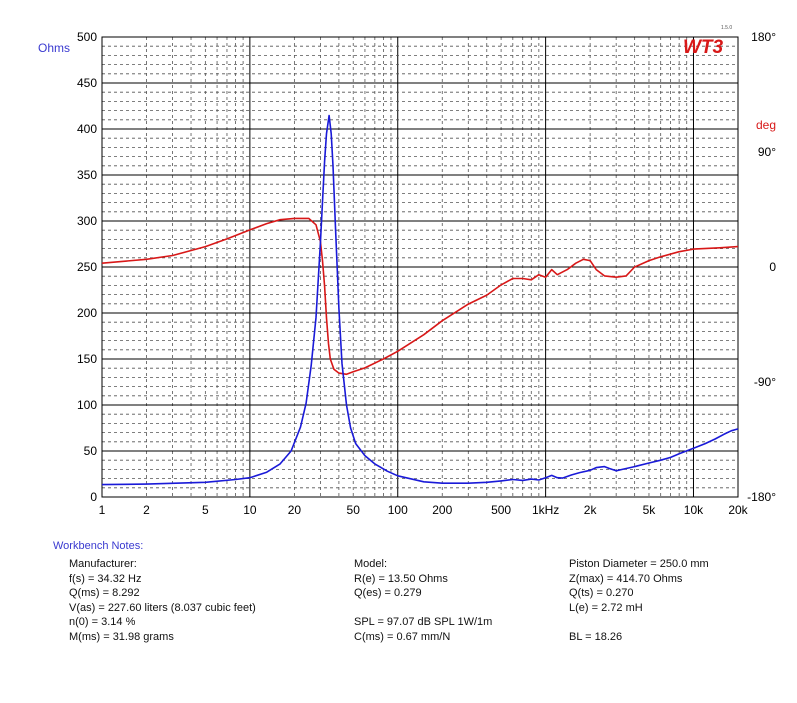 The width and height of the screenshot is (797, 703). What do you see at coordinates (545, 510) in the screenshot?
I see `x-tick-label: 1kHz` at bounding box center [545, 510].